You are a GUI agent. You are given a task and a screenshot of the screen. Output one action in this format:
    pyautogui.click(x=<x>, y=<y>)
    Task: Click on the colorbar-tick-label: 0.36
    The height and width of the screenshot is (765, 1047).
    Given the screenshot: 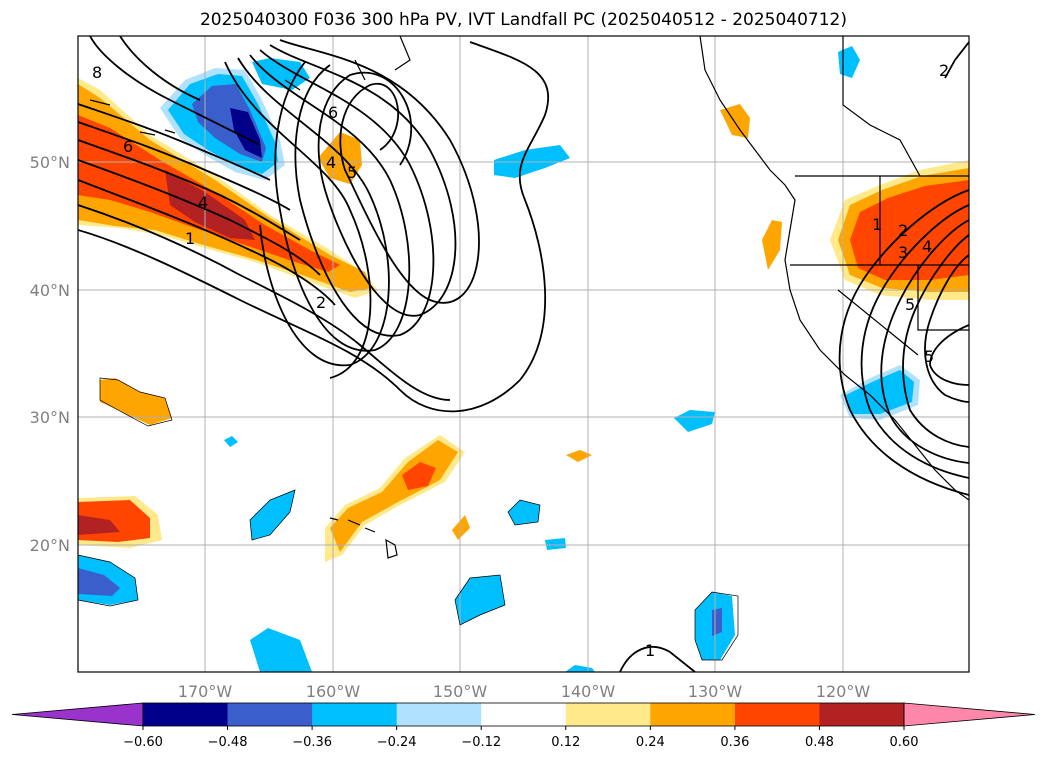 What is the action you would take?
    pyautogui.click(x=734, y=742)
    